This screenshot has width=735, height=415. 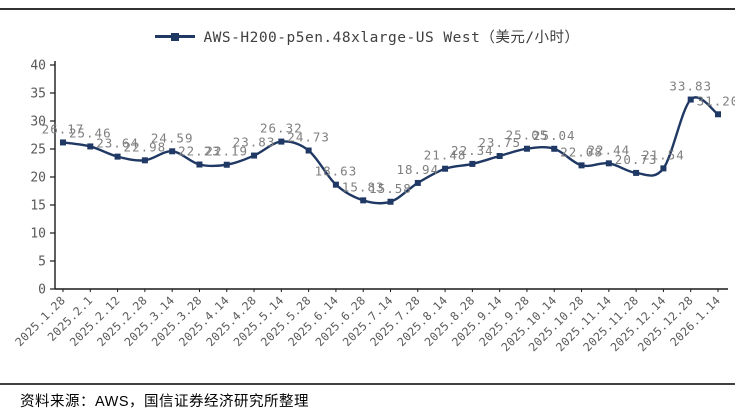 I want to click on data-point-value-label: 21.48, so click(x=445, y=155).